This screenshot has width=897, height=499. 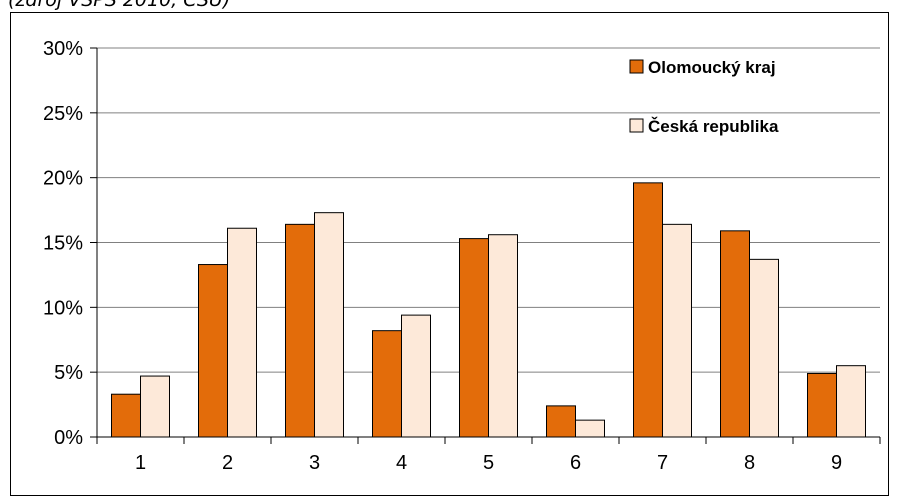 I want to click on x-tick-label: 2, so click(x=227, y=463).